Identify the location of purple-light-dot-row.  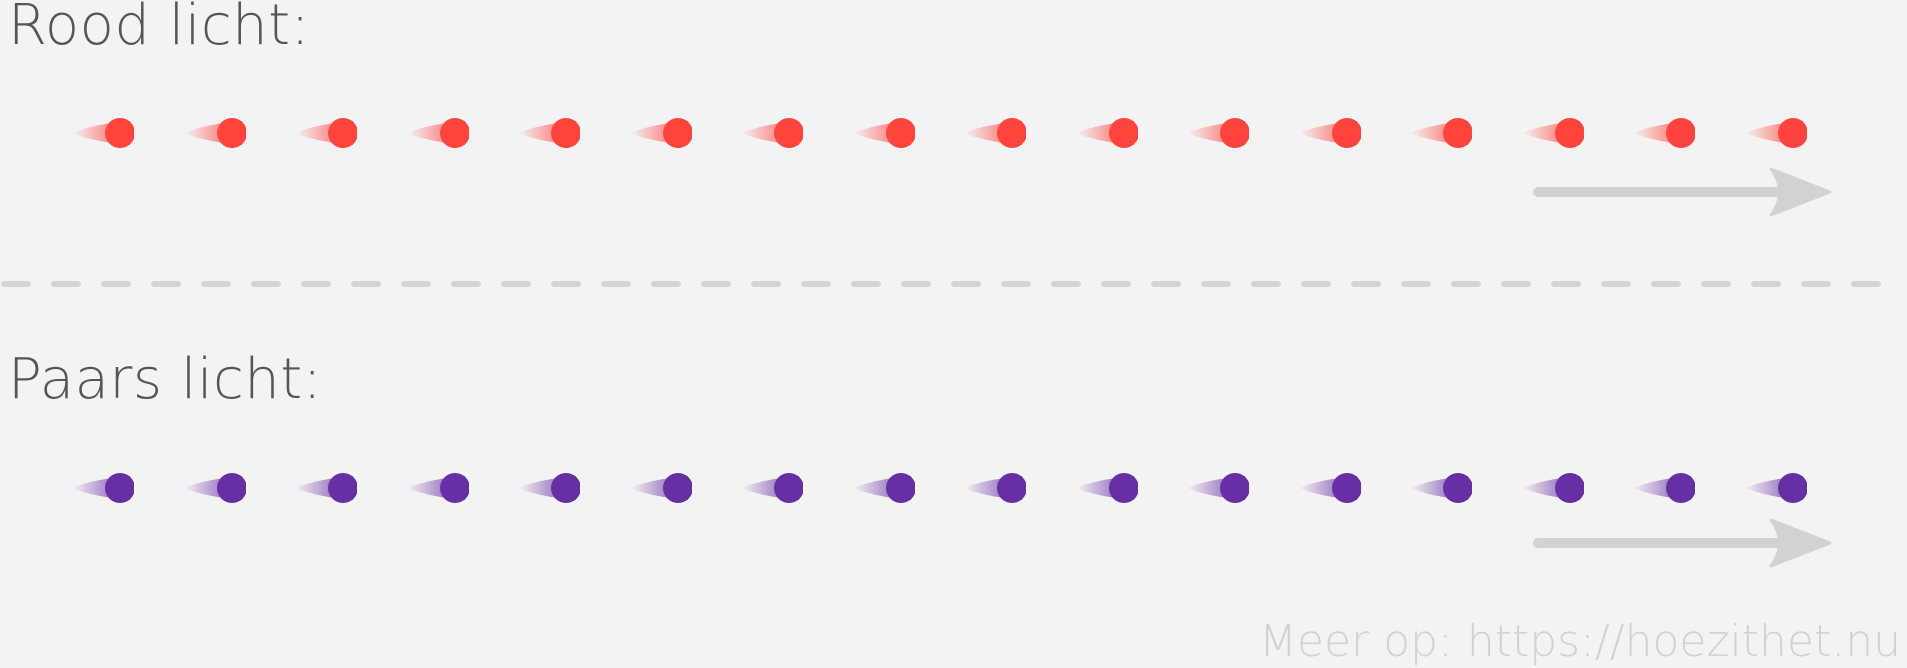
(953, 488).